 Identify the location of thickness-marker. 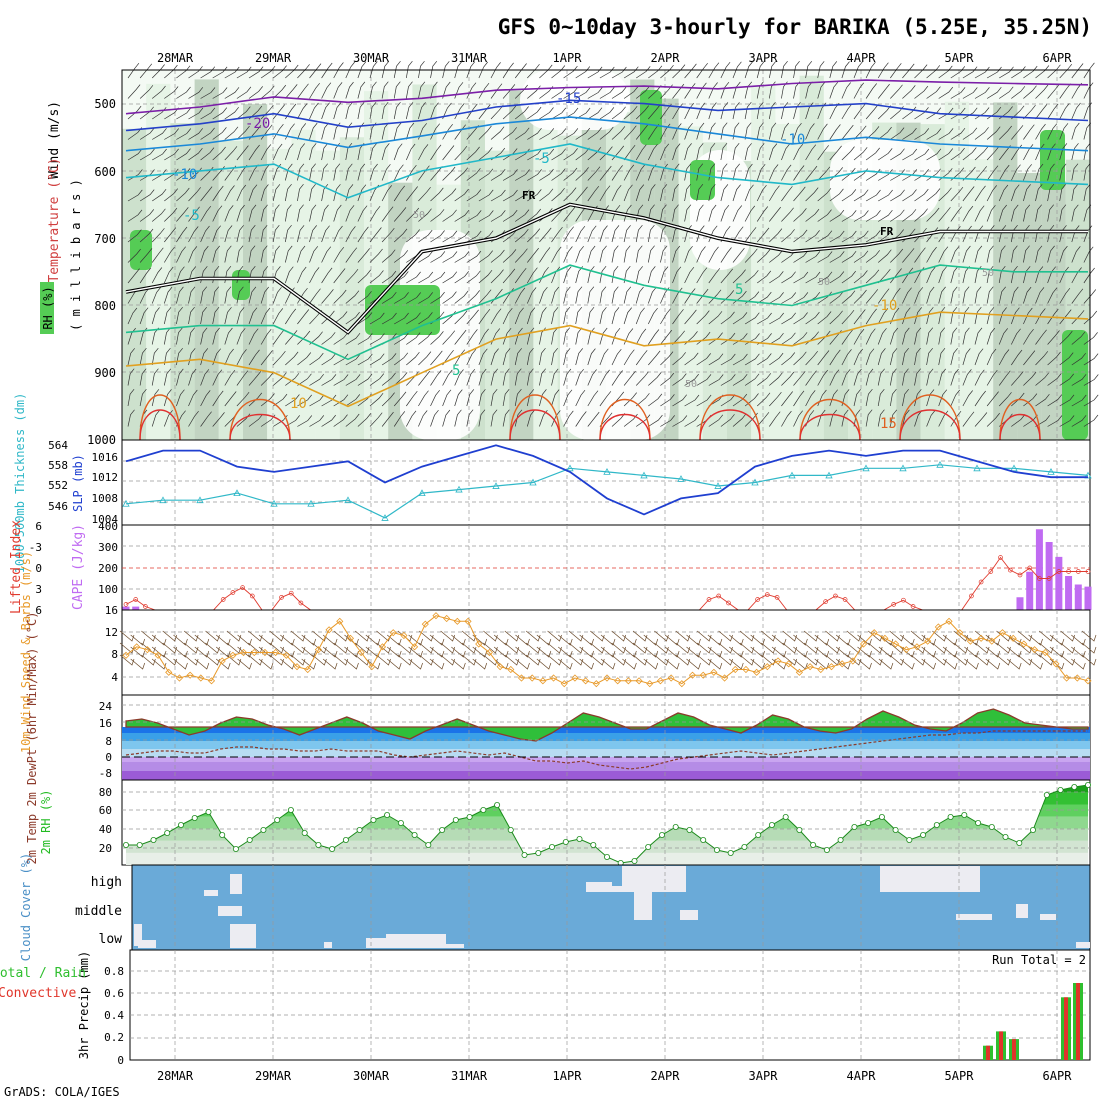
(311, 503).